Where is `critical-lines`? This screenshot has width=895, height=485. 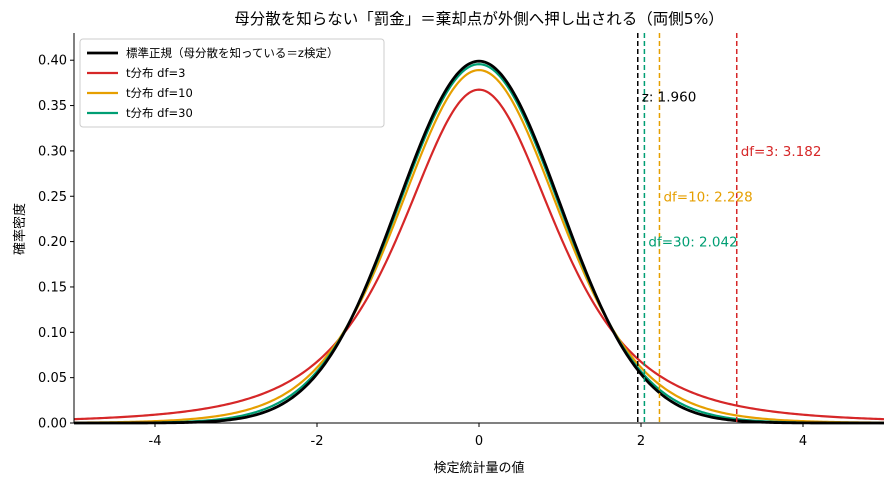 critical-lines is located at coordinates (687, 228).